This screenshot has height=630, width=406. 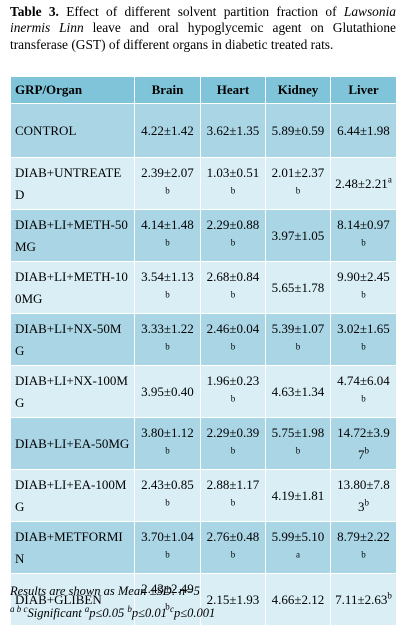 I want to click on liver-value-cell: 3.02±1.65 b, so click(x=363, y=339).